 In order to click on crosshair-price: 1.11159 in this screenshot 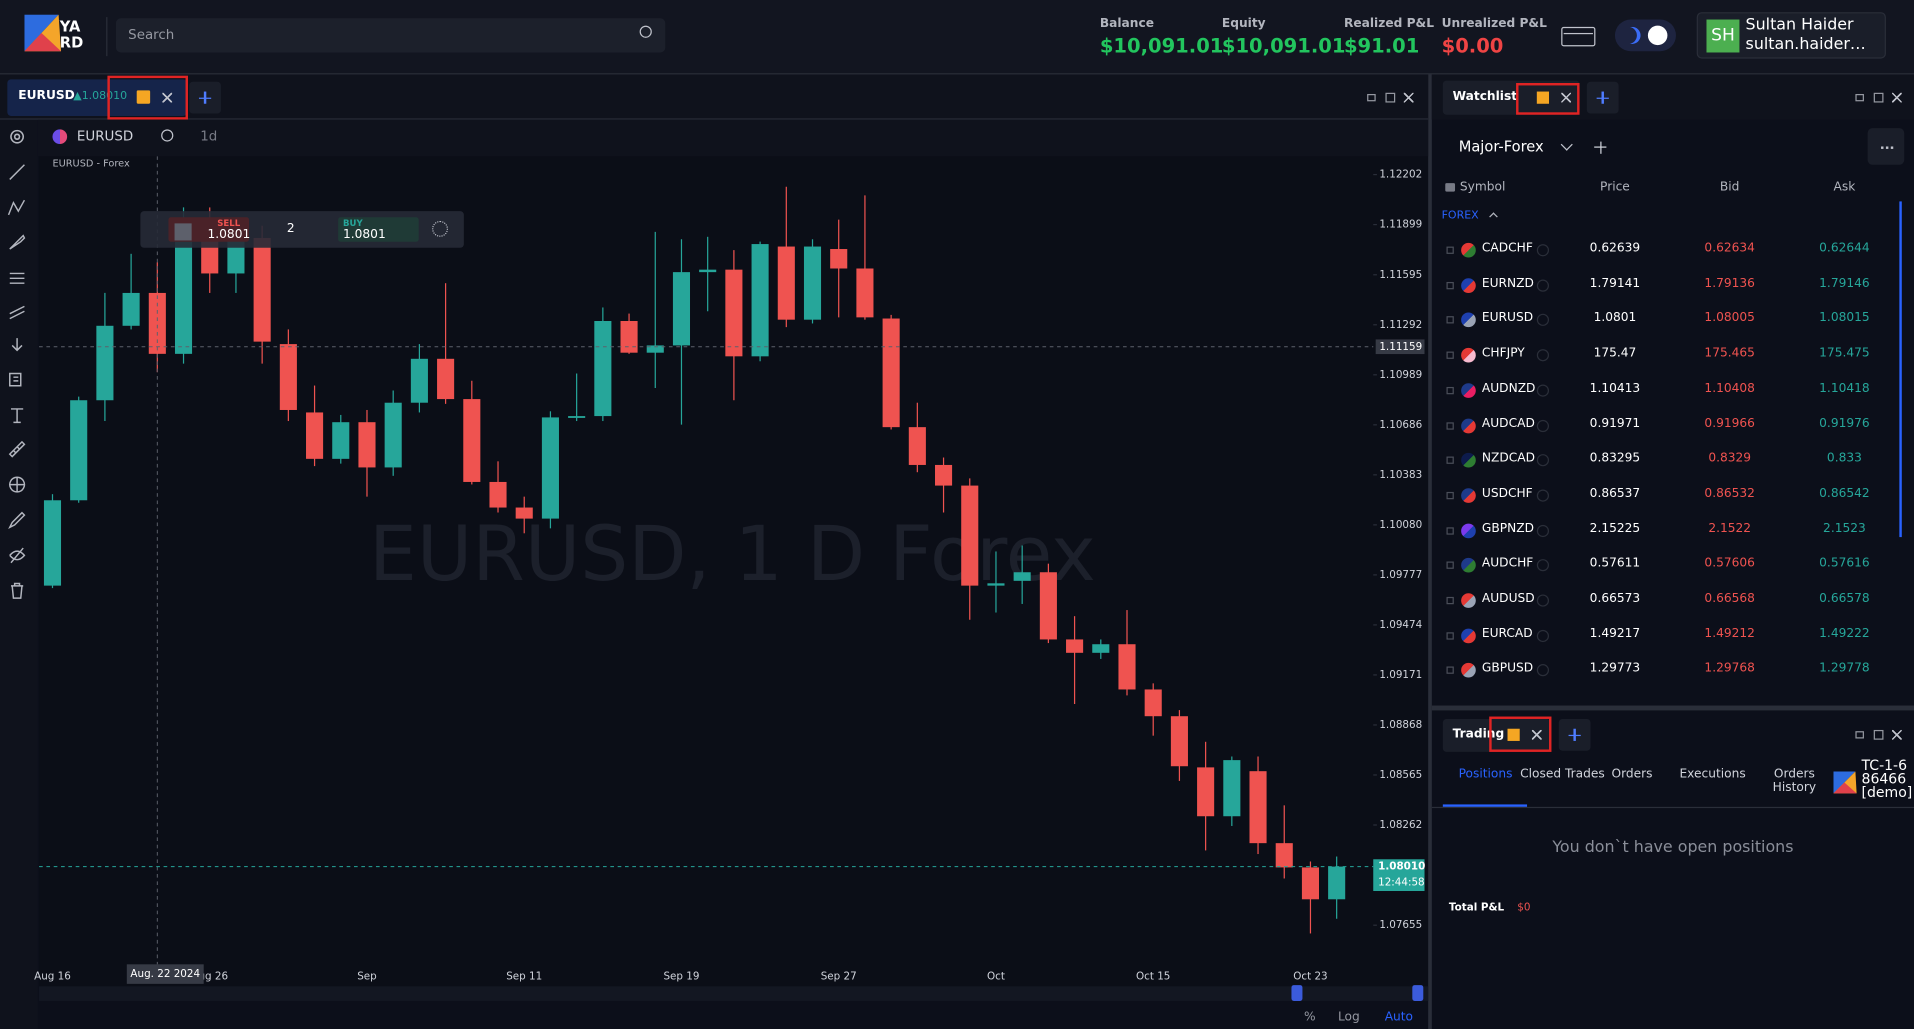, I will do `click(1400, 347)`.